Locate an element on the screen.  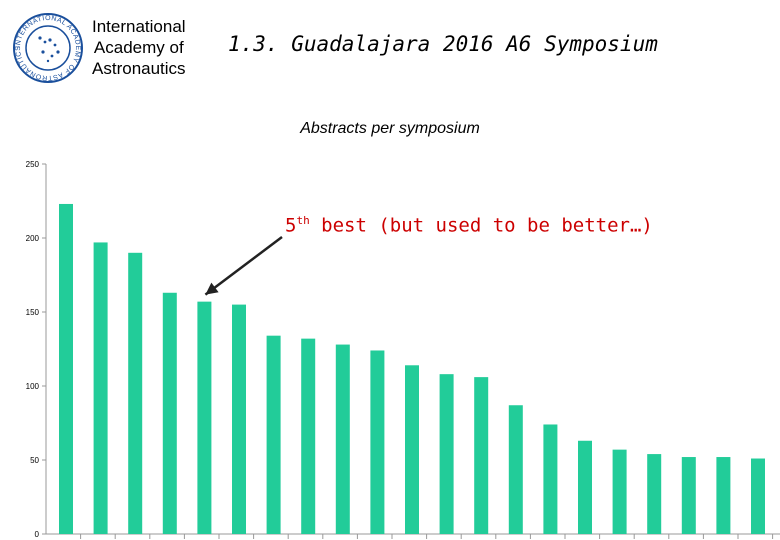
y-tick-label: 200 is located at coordinates (33, 238).